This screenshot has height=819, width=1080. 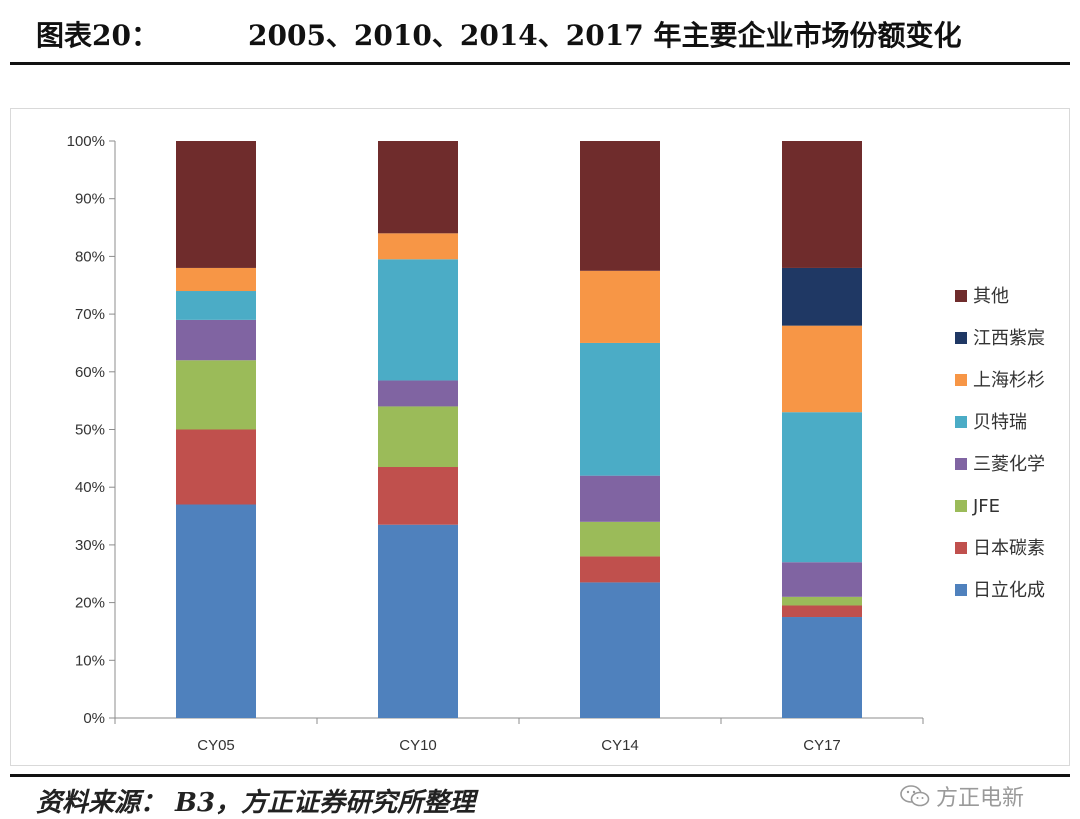 I want to click on watermark: 方正电新, so click(x=962, y=796).